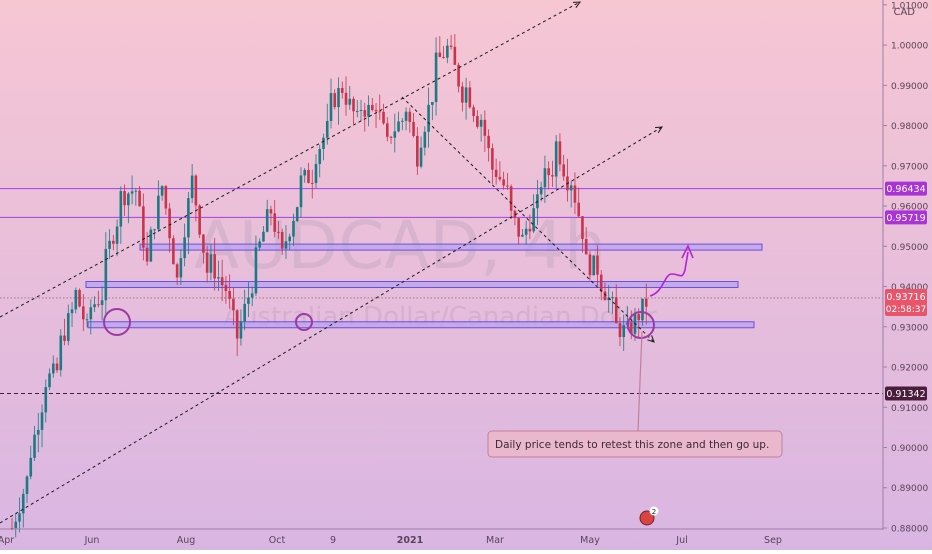  I want to click on swing-low-circle-oct, so click(304, 322).